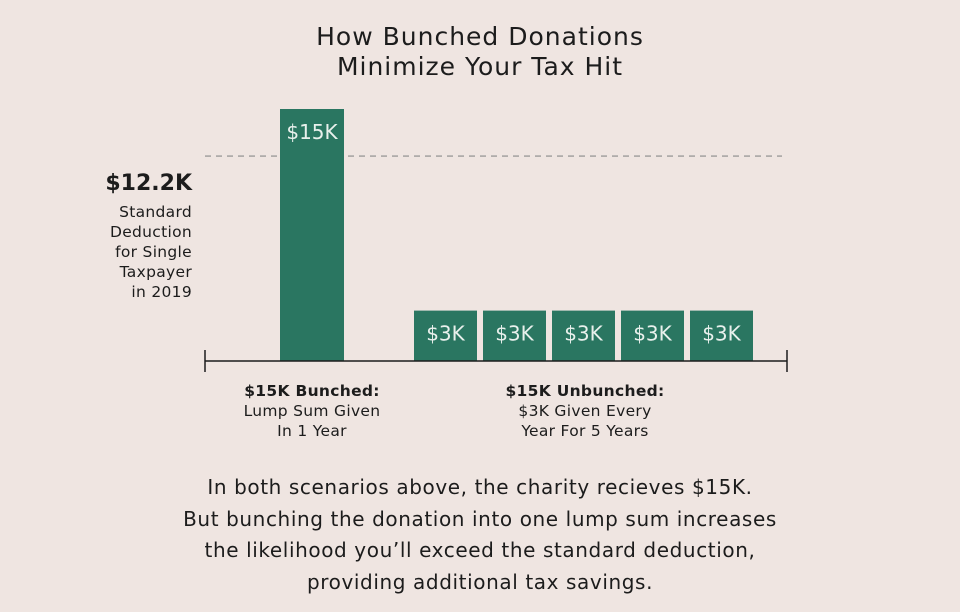  Describe the element at coordinates (155, 272) in the screenshot. I see `reference-description-line: Taxpayer` at that location.